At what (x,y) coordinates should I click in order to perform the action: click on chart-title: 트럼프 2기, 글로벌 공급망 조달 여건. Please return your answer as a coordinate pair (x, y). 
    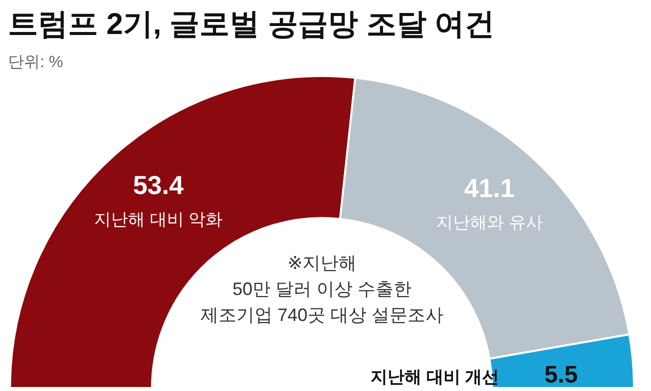
    Looking at the image, I should click on (251, 24).